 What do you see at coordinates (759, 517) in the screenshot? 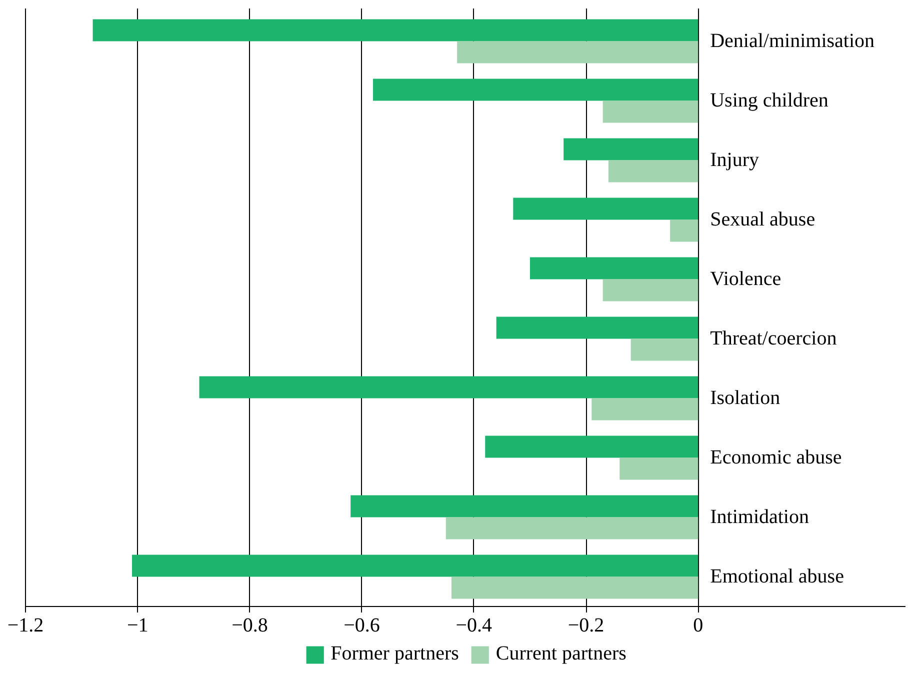
I see `y-tick-label: Intimidation` at bounding box center [759, 517].